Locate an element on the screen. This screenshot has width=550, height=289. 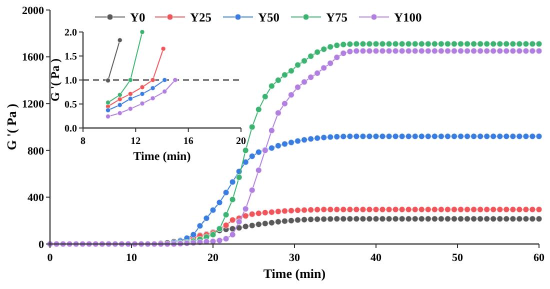
x-tick-label: 0 is located at coordinates (50, 258).